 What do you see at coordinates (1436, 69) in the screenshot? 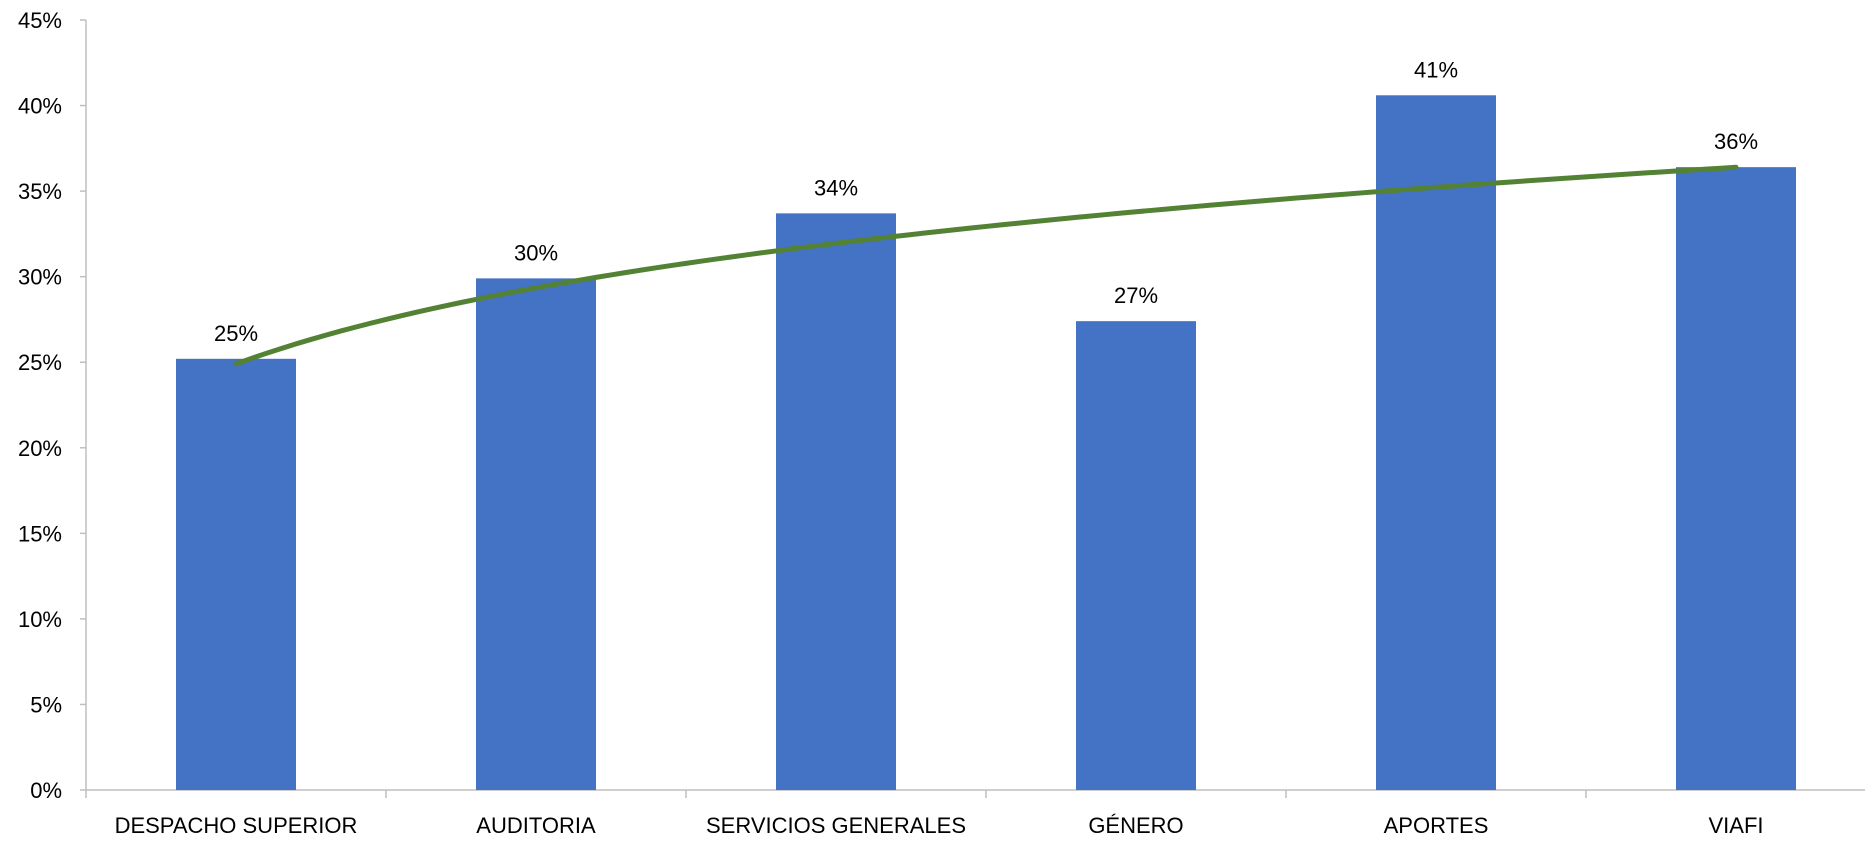
I see `bar-data-label: 41%` at bounding box center [1436, 69].